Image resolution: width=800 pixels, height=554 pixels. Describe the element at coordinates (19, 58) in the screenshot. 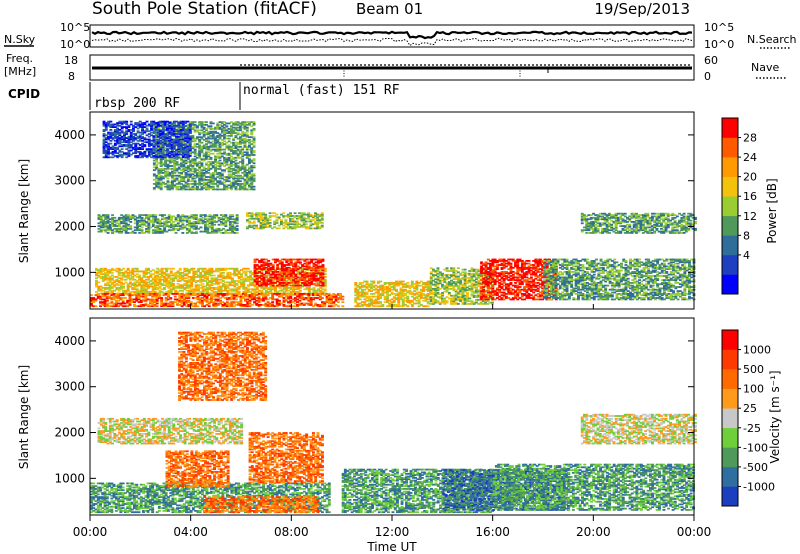

I see `freq-label: Freq.` at that location.